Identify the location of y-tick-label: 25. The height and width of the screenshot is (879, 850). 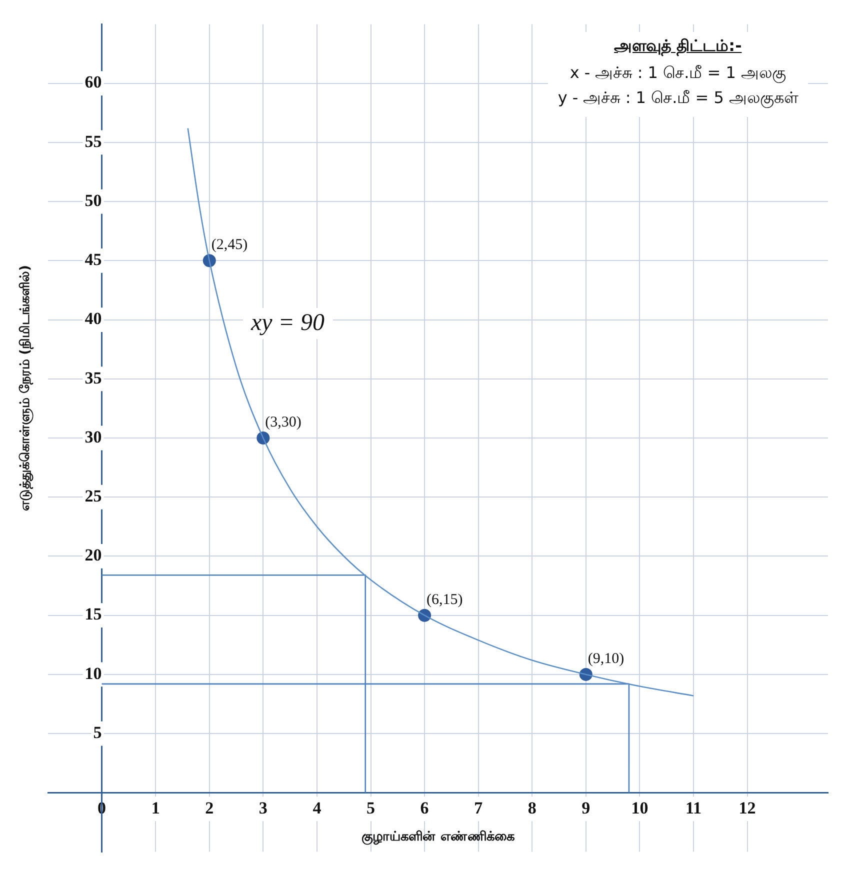
(93, 496).